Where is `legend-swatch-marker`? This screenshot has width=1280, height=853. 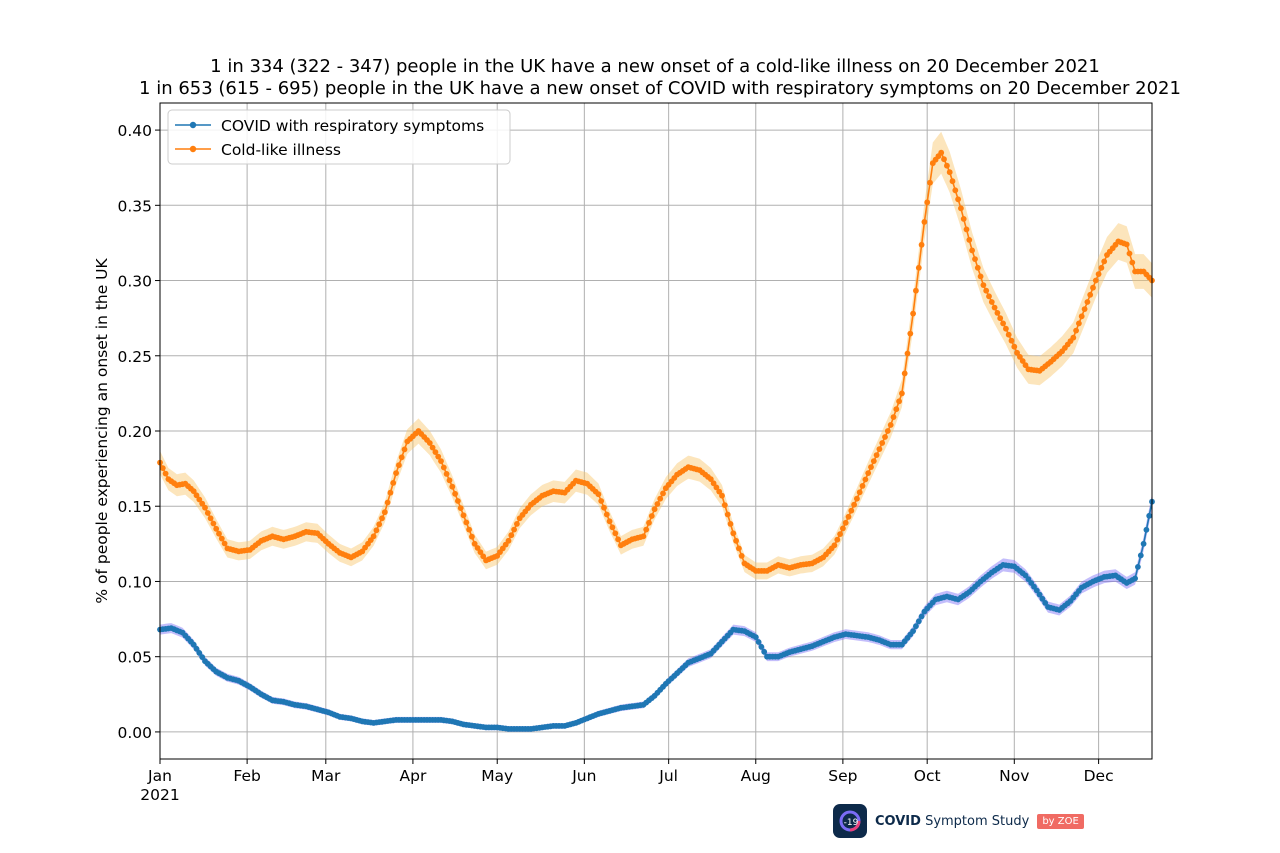
legend-swatch-marker is located at coordinates (193, 125).